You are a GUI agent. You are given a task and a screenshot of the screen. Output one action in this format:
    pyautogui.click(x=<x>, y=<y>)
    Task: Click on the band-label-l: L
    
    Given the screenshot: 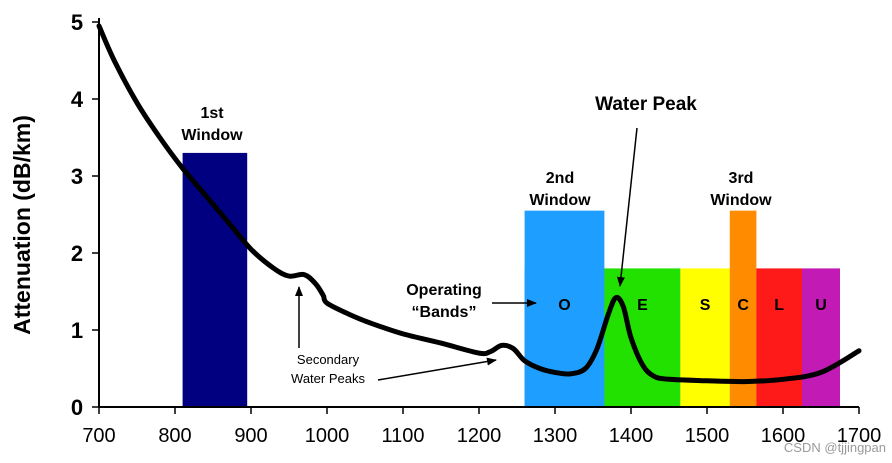 What is the action you would take?
    pyautogui.click(x=779, y=305)
    